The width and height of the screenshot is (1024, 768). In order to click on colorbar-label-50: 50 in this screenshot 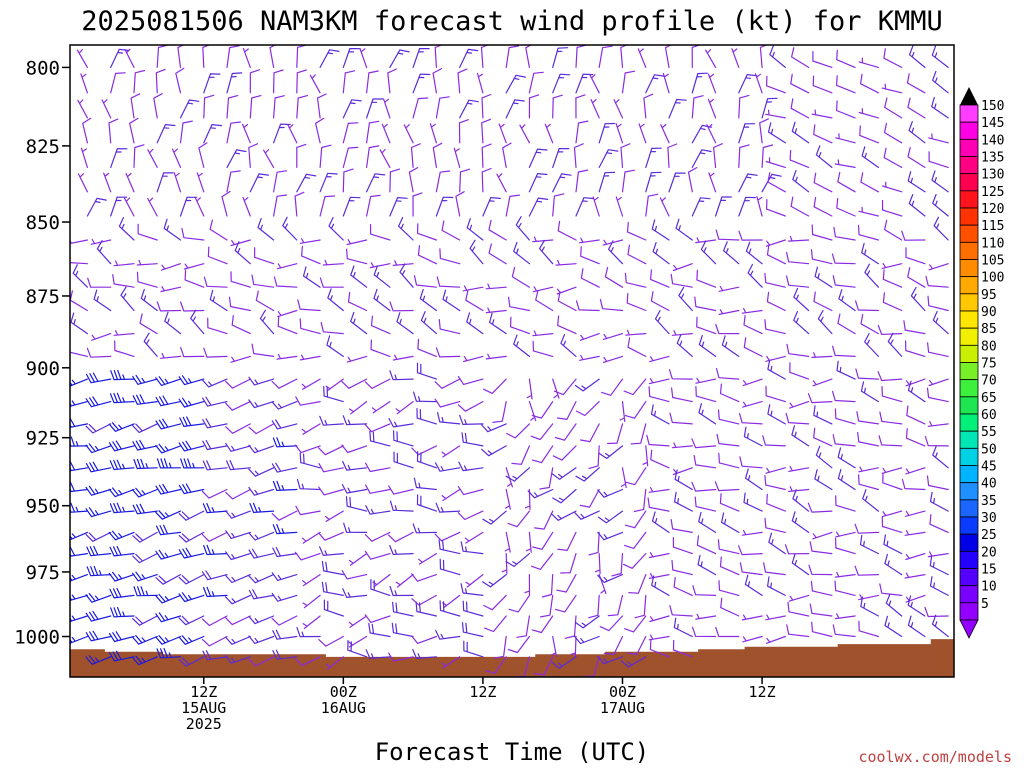, I will do `click(989, 449)`.